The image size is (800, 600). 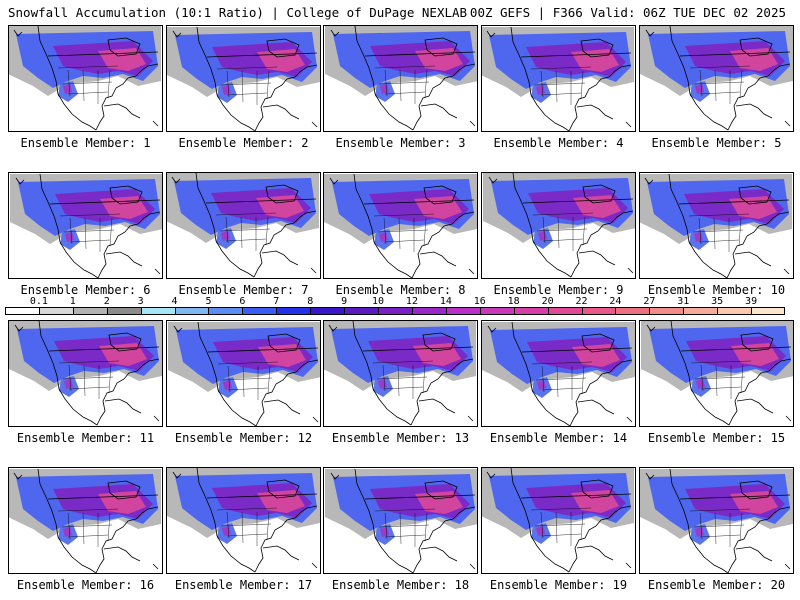 What do you see at coordinates (479, 301) in the screenshot?
I see `colorbar-tick-label: 16` at bounding box center [479, 301].